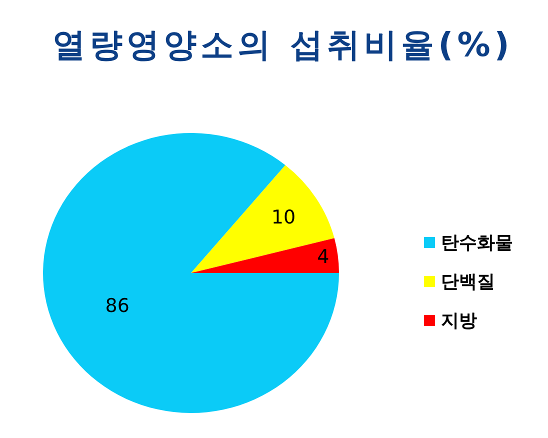  I want to click on data-label: 86, so click(117, 305).